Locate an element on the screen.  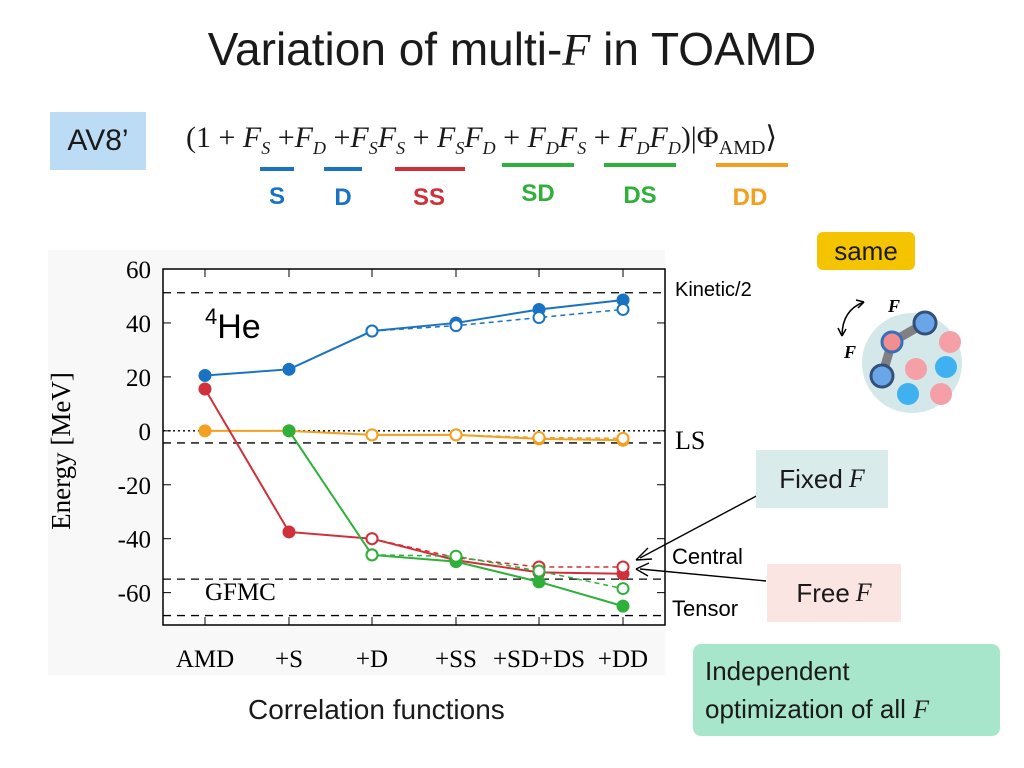
term-underline-dd is located at coordinates (752, 165).